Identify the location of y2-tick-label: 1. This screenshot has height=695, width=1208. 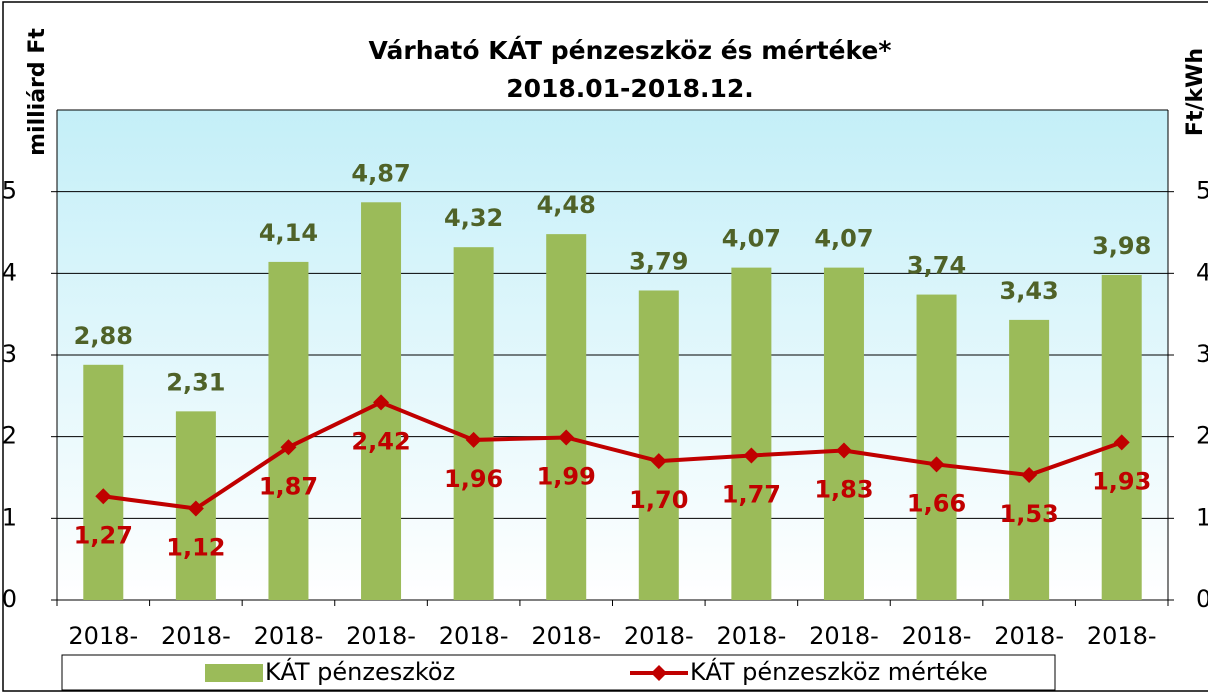
(1202, 517).